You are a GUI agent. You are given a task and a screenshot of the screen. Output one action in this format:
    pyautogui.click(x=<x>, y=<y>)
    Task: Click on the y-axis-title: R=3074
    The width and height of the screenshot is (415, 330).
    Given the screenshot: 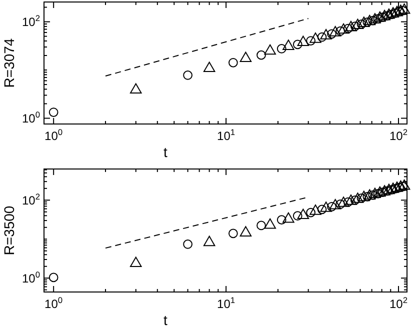 What is the action you would take?
    pyautogui.click(x=9, y=63)
    